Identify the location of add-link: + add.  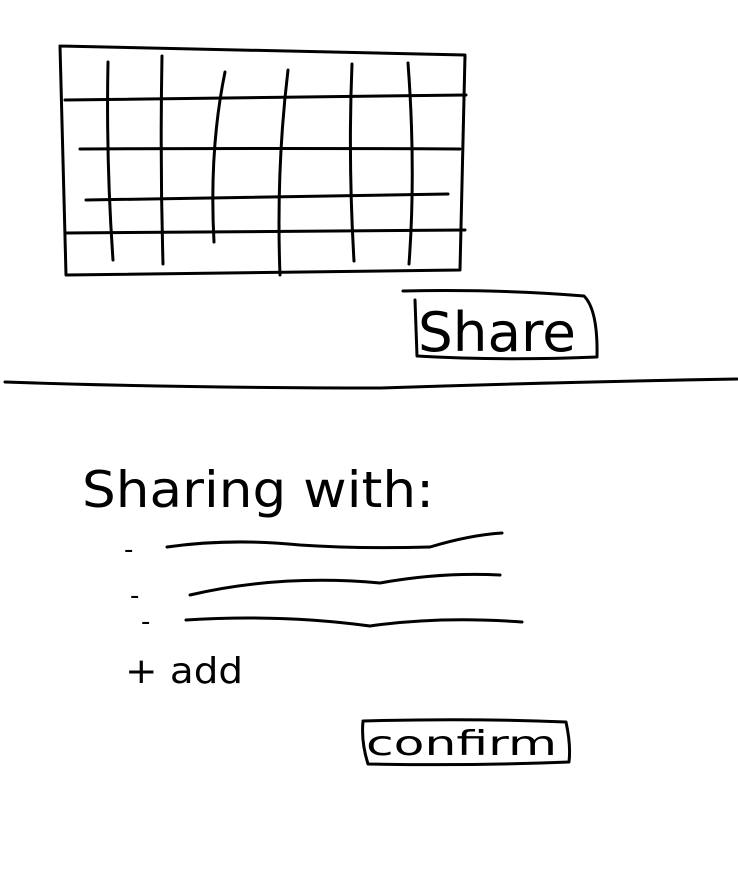
(184, 671).